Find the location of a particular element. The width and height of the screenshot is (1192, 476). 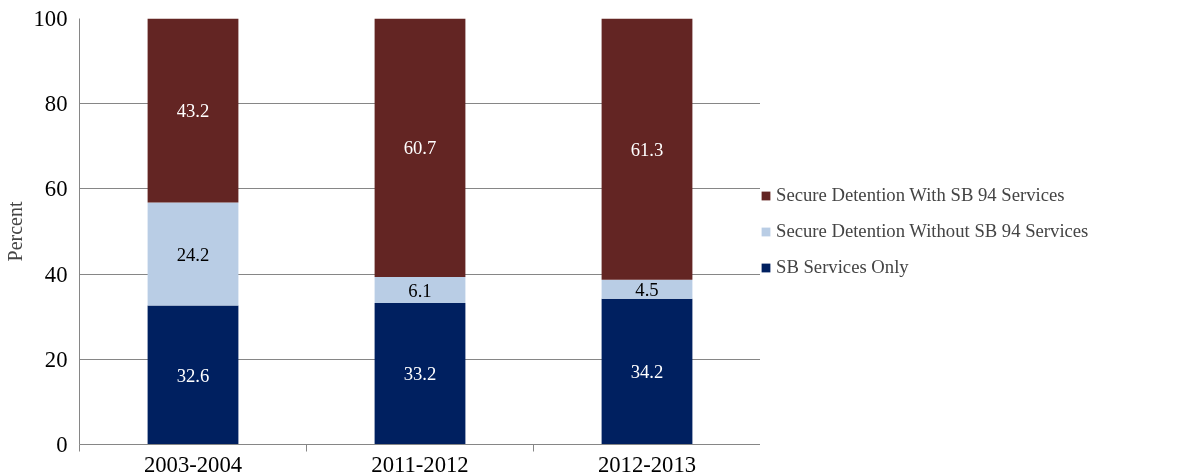

legend-label: SB Services Only is located at coordinates (842, 267).